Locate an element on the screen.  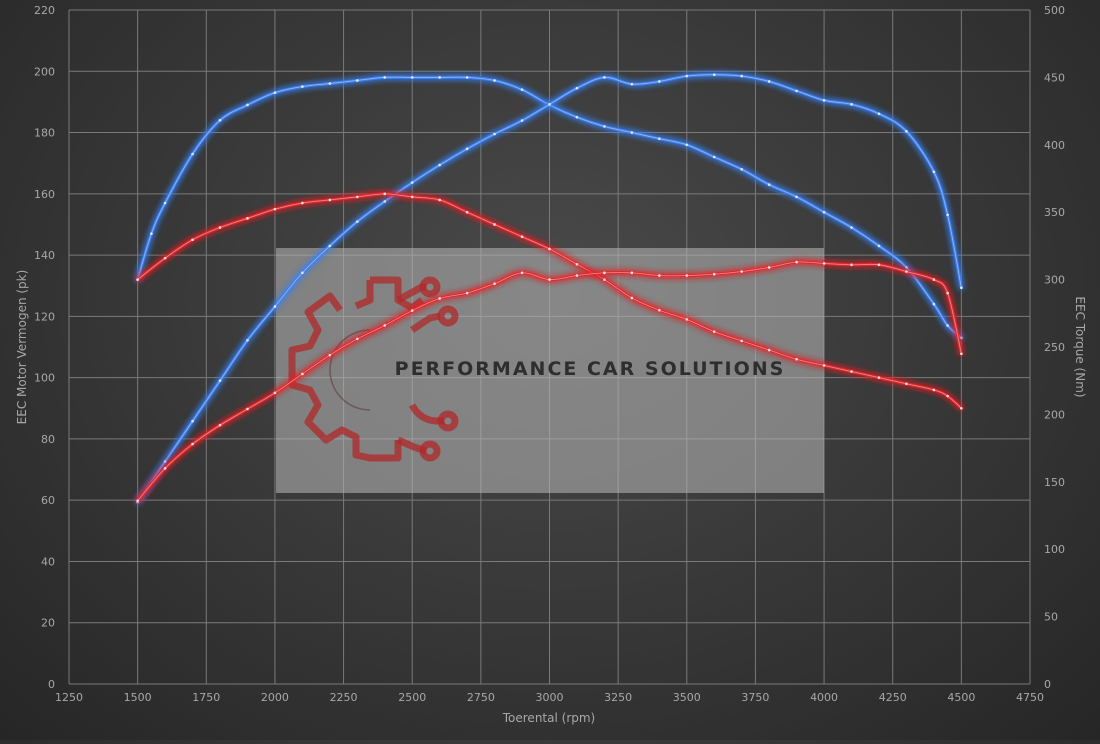
y-left-tick-label: 180 is located at coordinates (44, 133).